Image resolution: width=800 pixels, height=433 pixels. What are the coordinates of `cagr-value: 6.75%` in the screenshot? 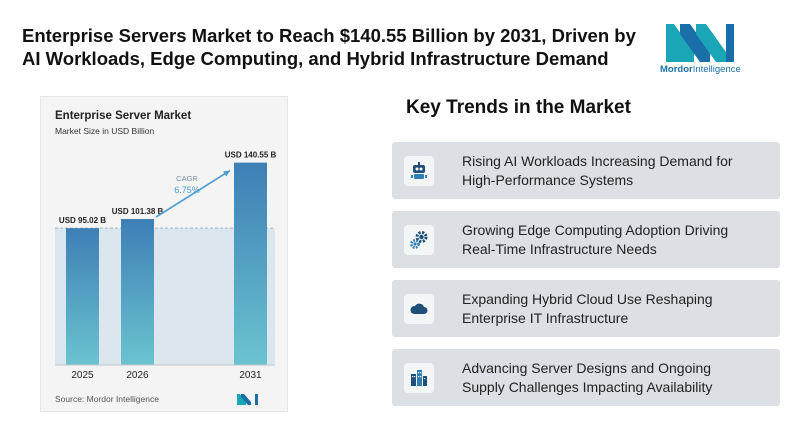 It's located at (187, 190).